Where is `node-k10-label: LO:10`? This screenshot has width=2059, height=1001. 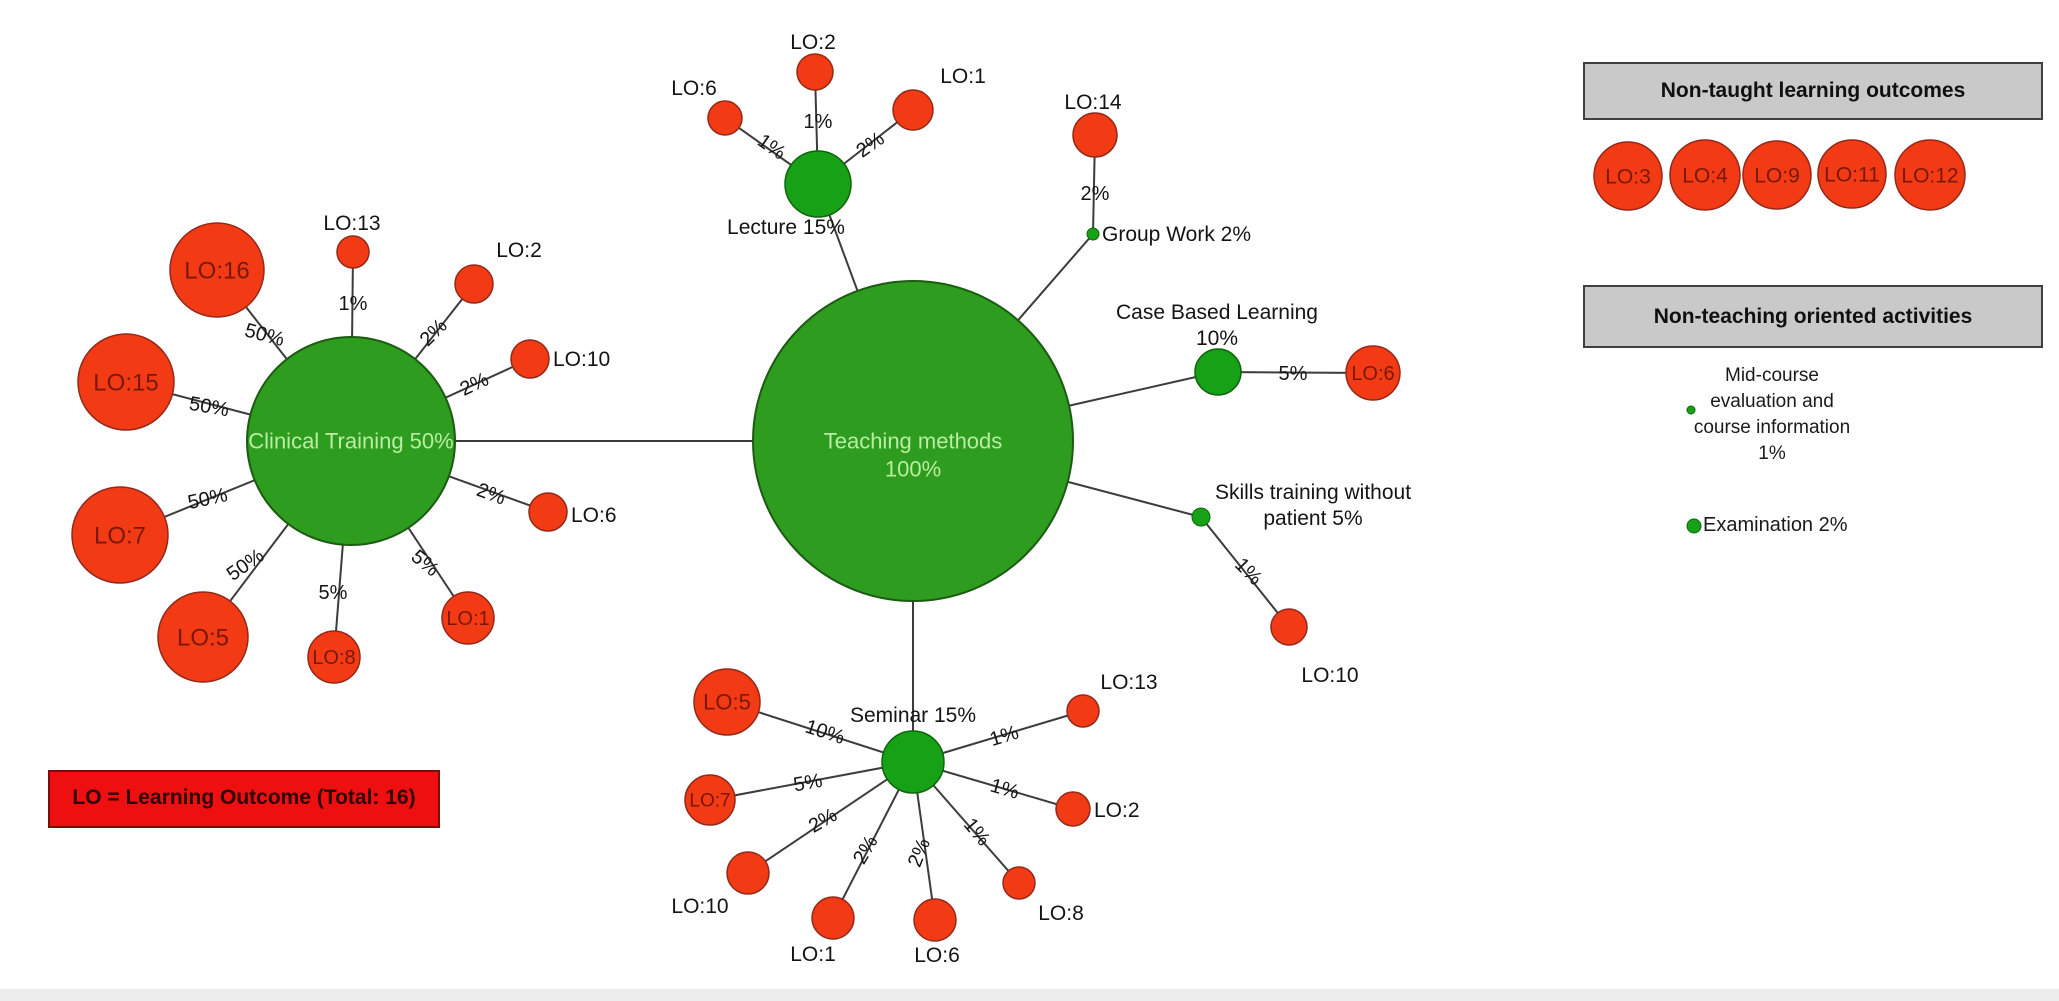 node-k10-label: LO:10 is located at coordinates (1329, 675).